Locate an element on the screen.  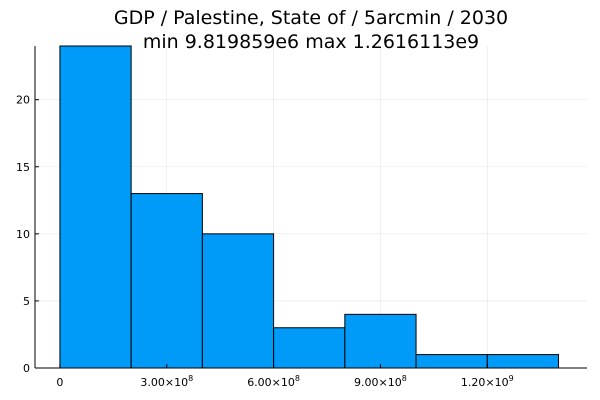
x-tick-labels: 0 3.00×10⁸ 6.00×10⁸ 9.00×10⁸ 1.20×10⁹ is located at coordinates (284, 381).